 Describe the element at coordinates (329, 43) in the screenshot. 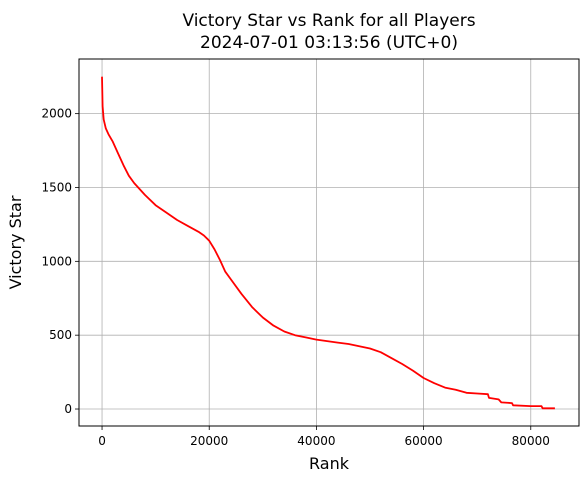

I see `chart-subtitle: 2024-07-01 03:13:56 (UTC+0)` at that location.